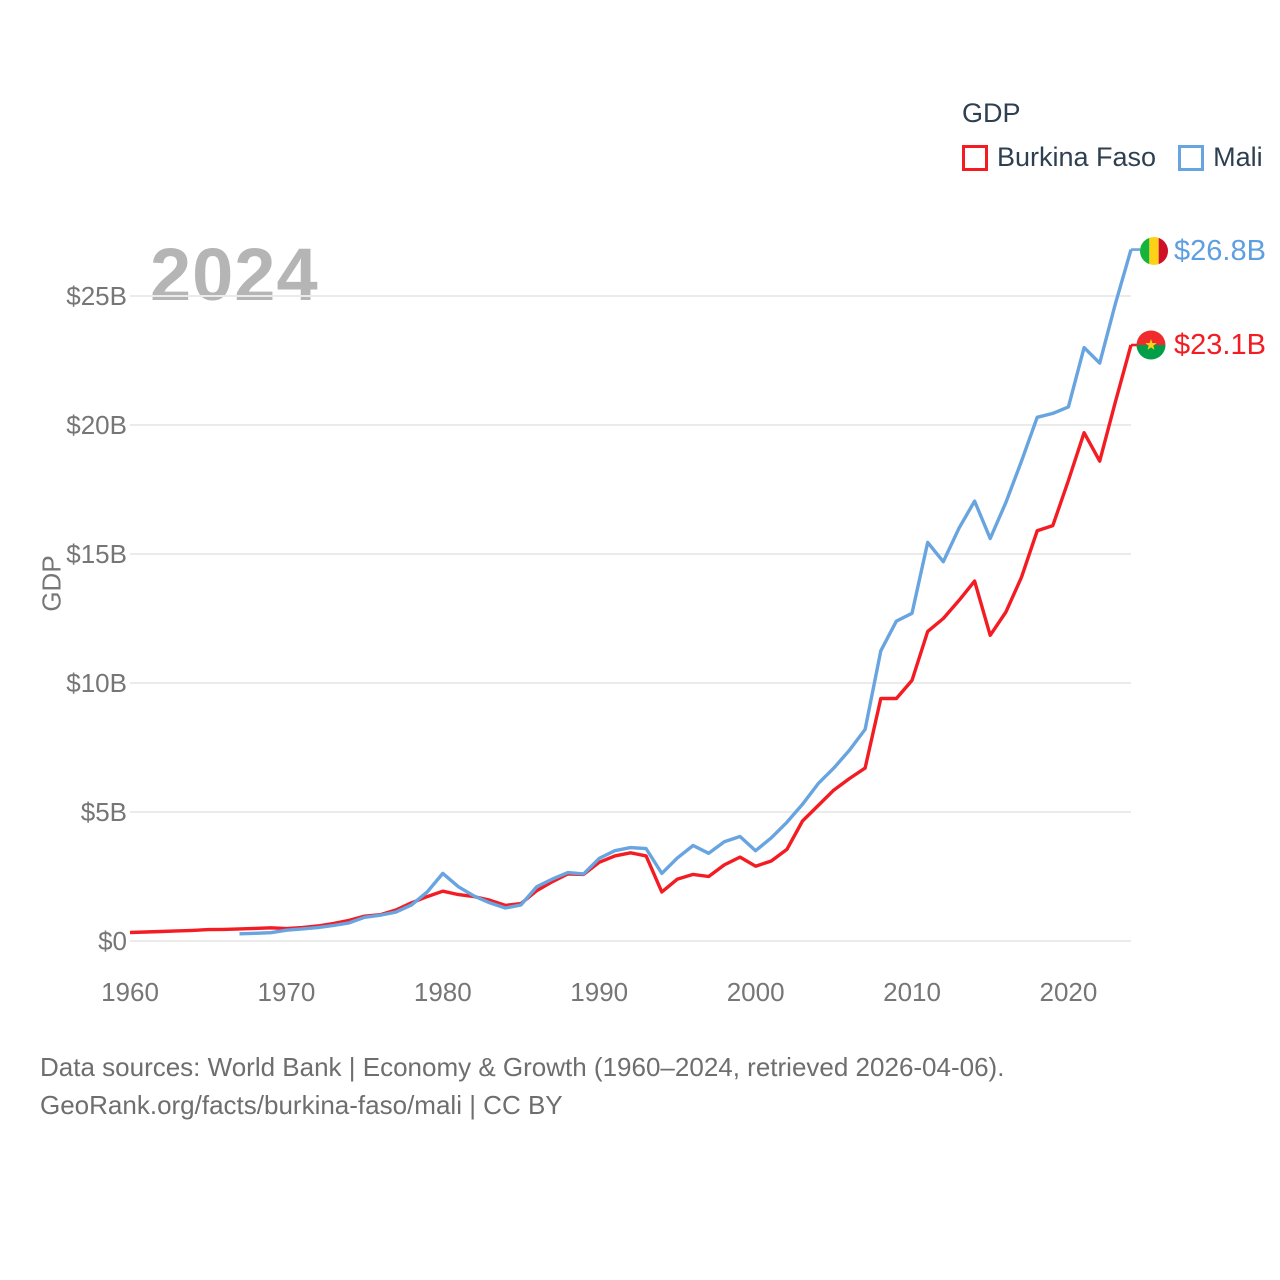  Describe the element at coordinates (975, 157) in the screenshot. I see `burkina-faso-swatch-icon` at that location.